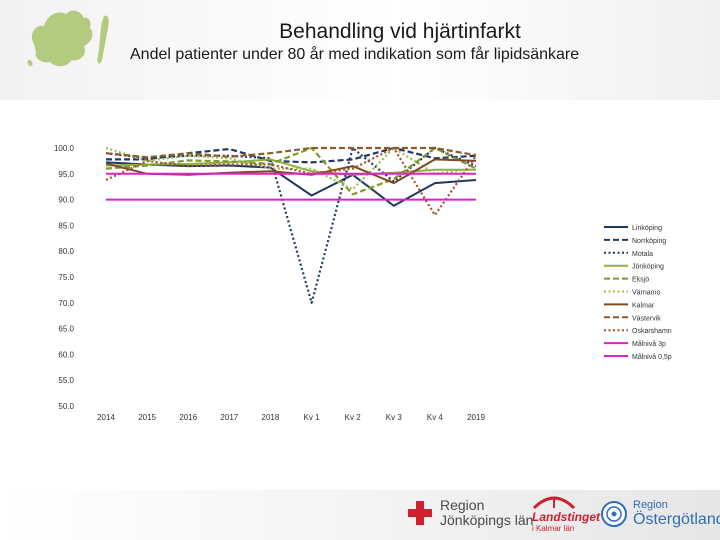 This screenshot has height=540, width=720. I want to click on logo2-line2: i Kalmar län, so click(553, 528).